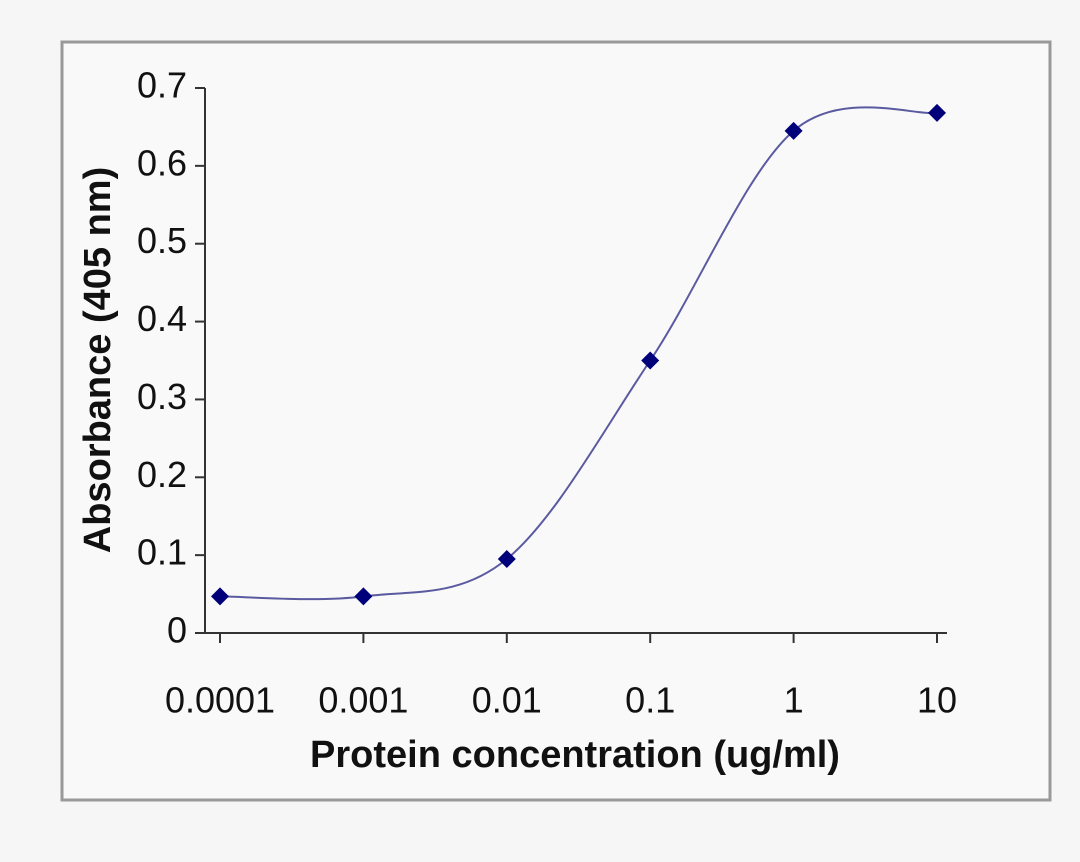  I want to click on y-tick-label: 0.6, so click(162, 162).